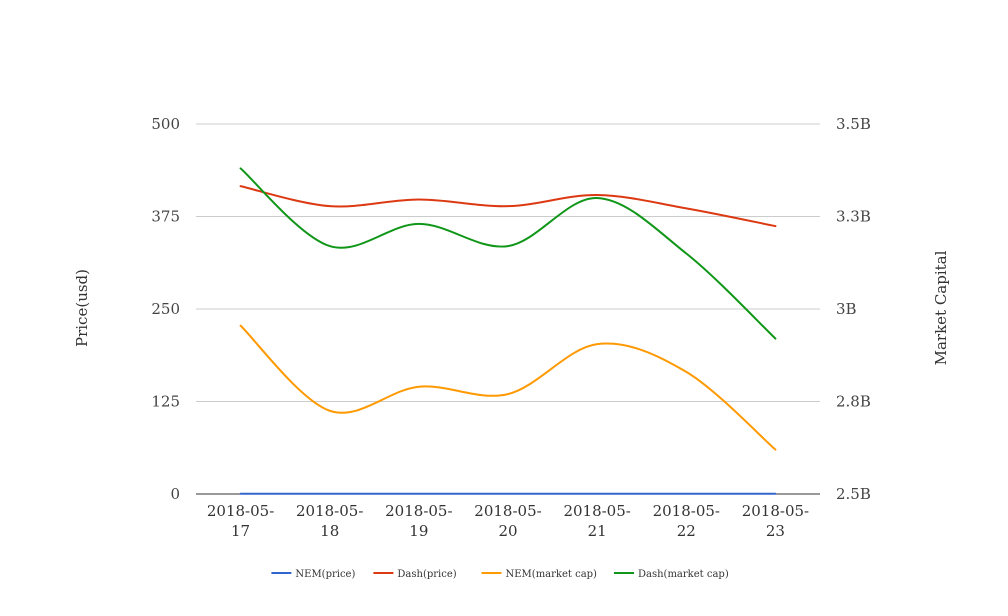  I want to click on right-tick-label: 3.5B, so click(853, 124).